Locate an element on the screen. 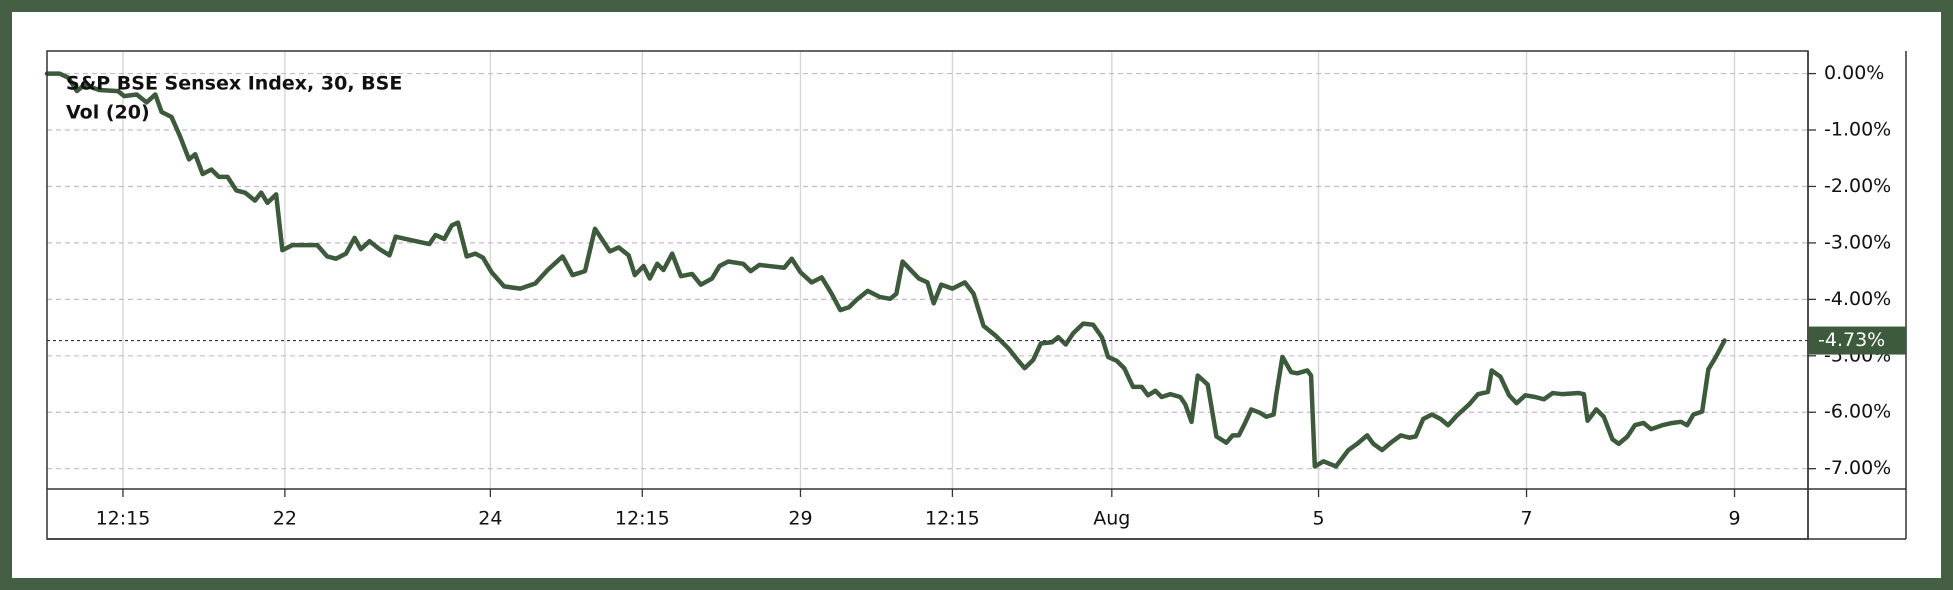 Image resolution: width=1953 pixels, height=590 pixels. x-tick-label: Aug is located at coordinates (1111, 519).